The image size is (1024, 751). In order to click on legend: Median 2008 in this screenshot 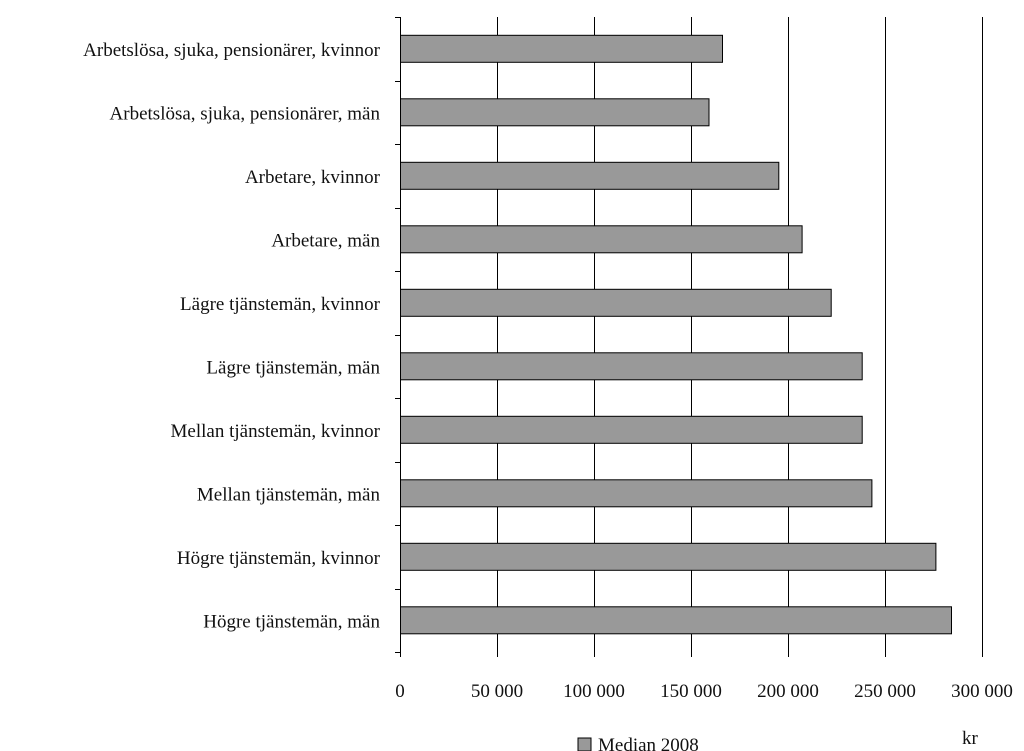, I will do `click(638, 743)`.